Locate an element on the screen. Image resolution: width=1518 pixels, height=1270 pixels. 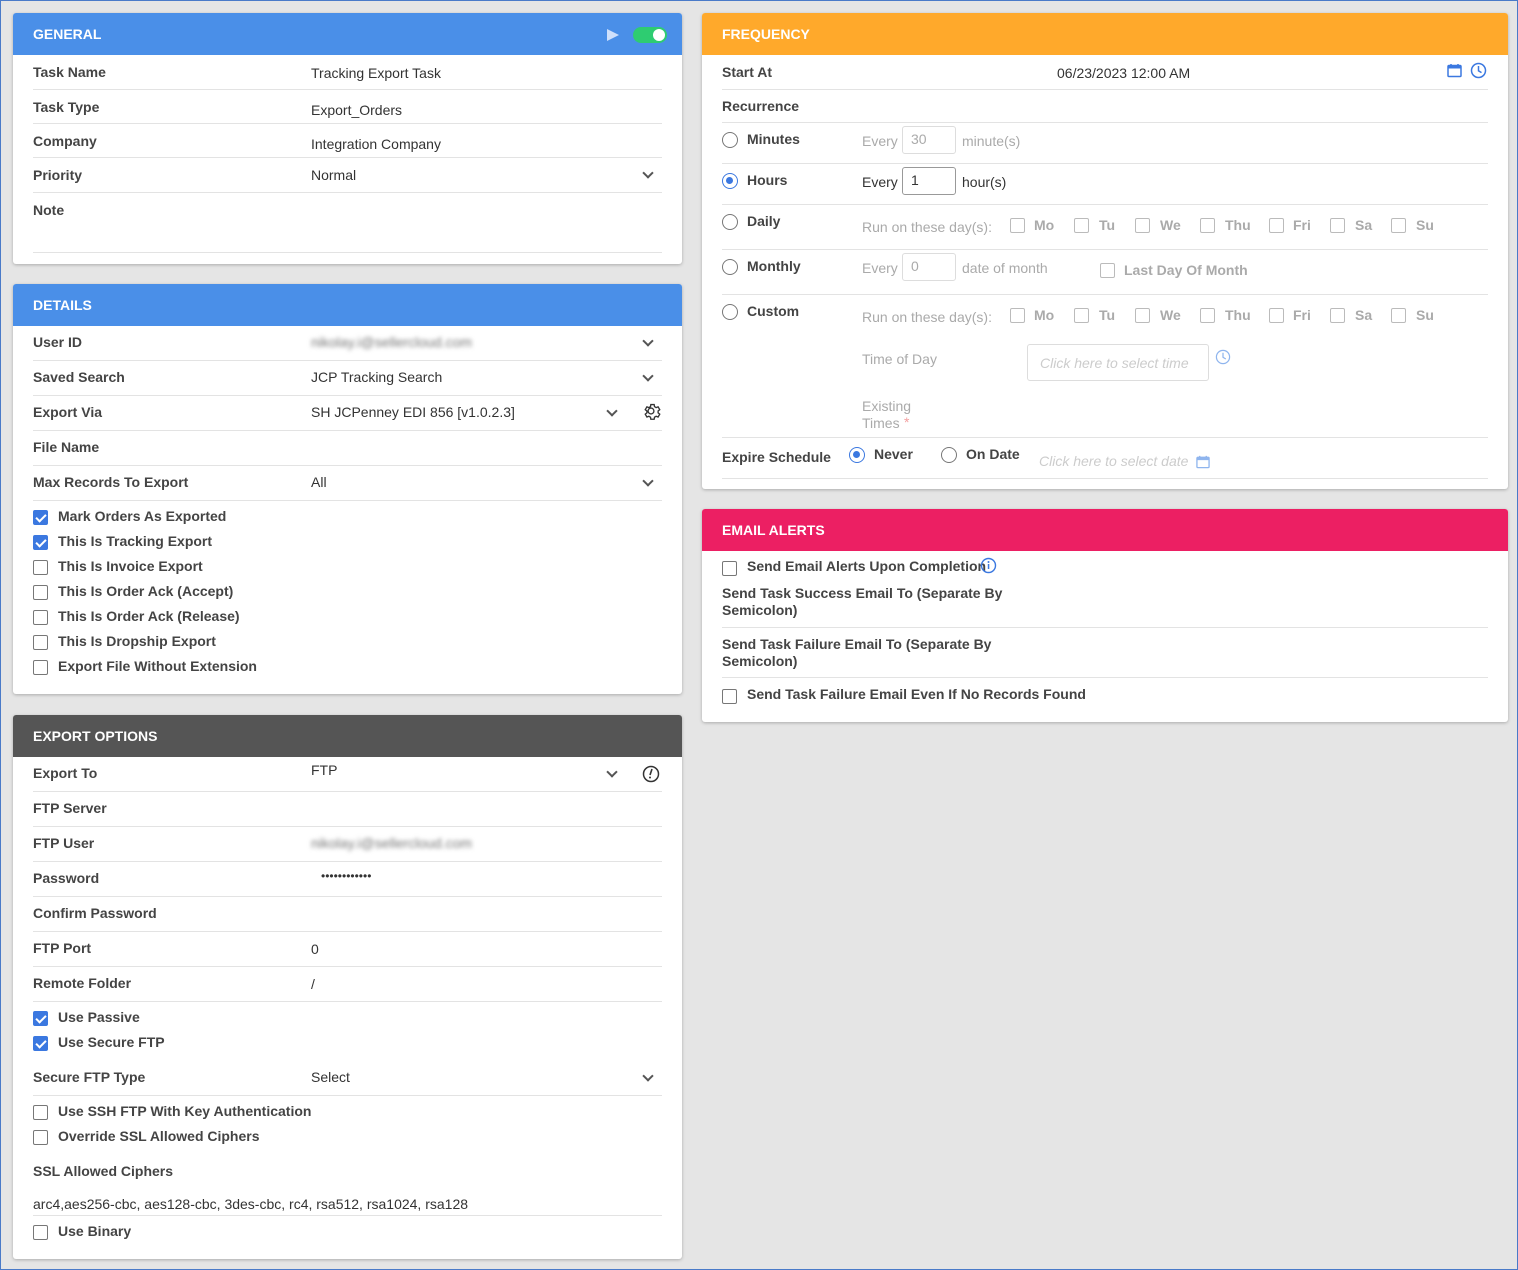
confirm-password-input is located at coordinates (486, 915).